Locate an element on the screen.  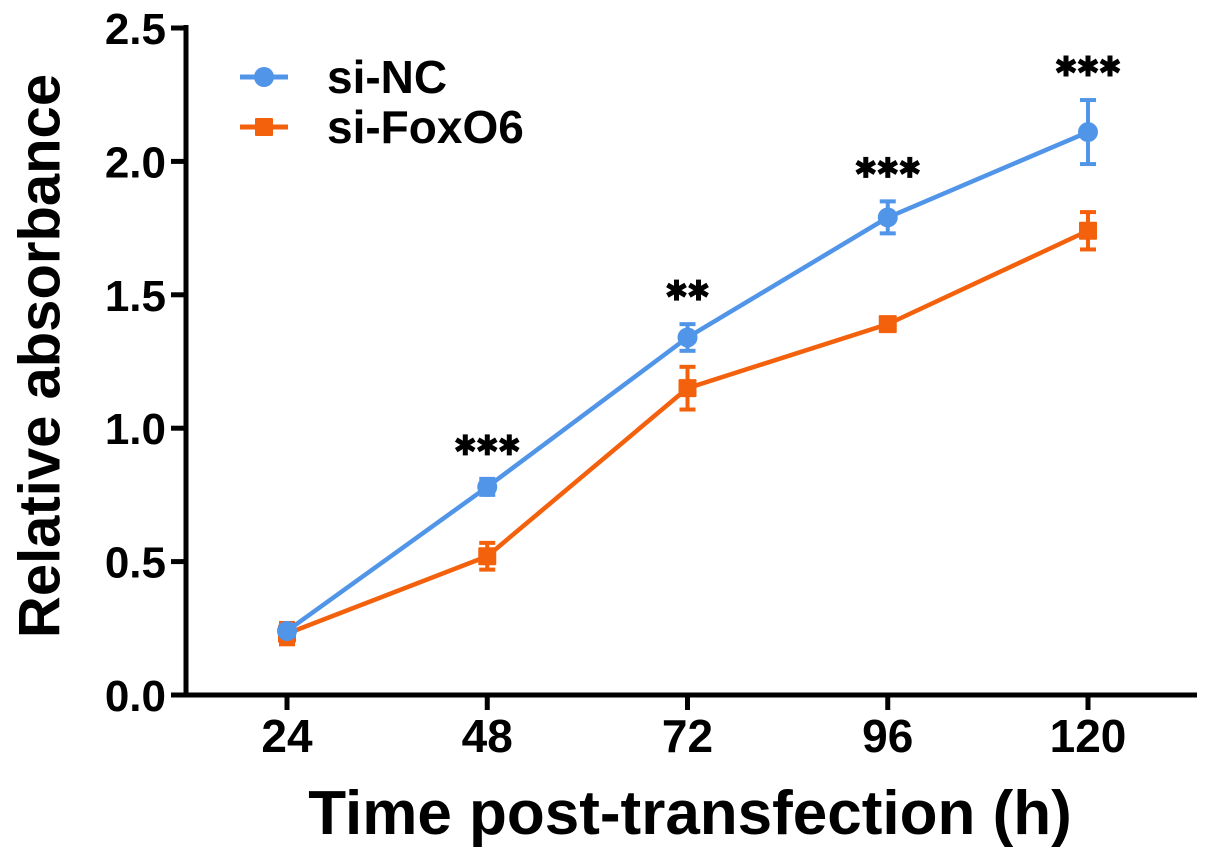
x-axis-title: Time post-transfection (h) is located at coordinates (690, 813).